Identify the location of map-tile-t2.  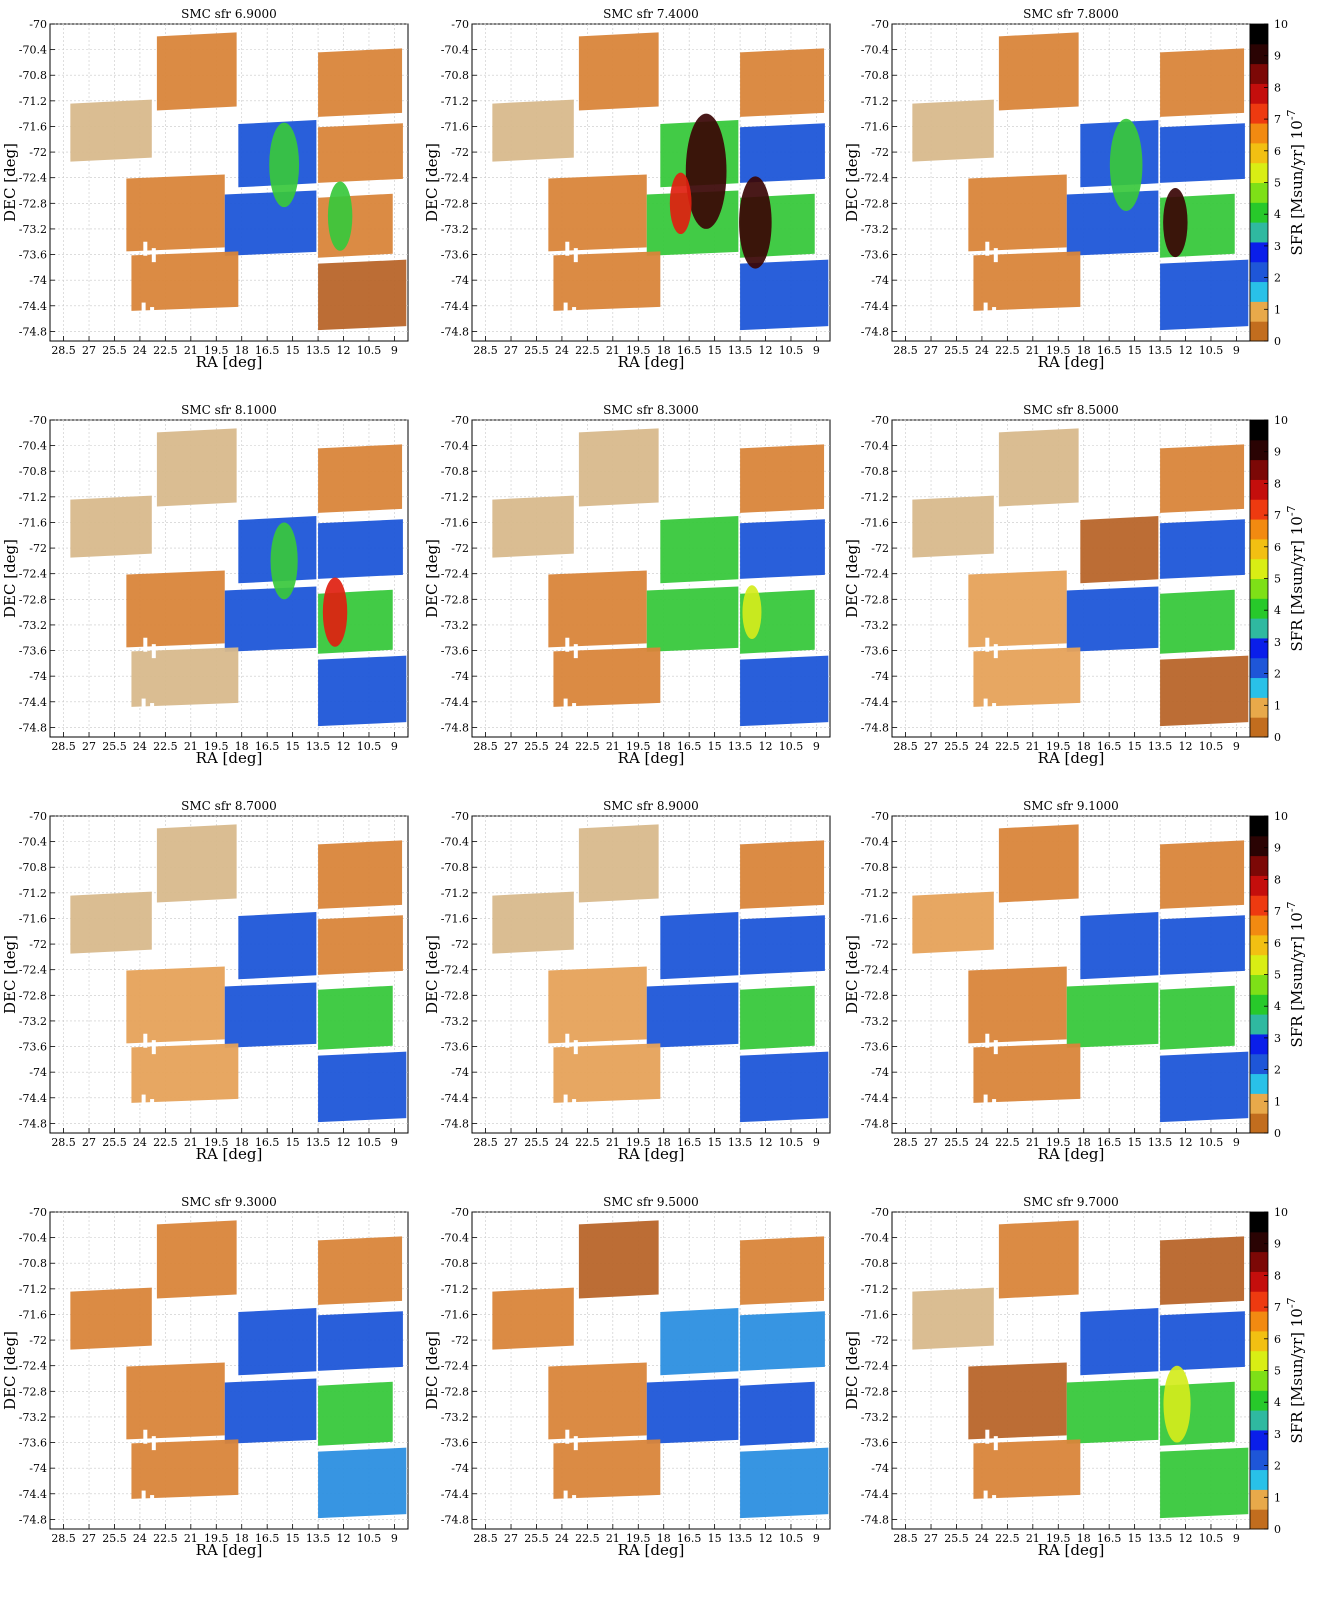
(782, 1270).